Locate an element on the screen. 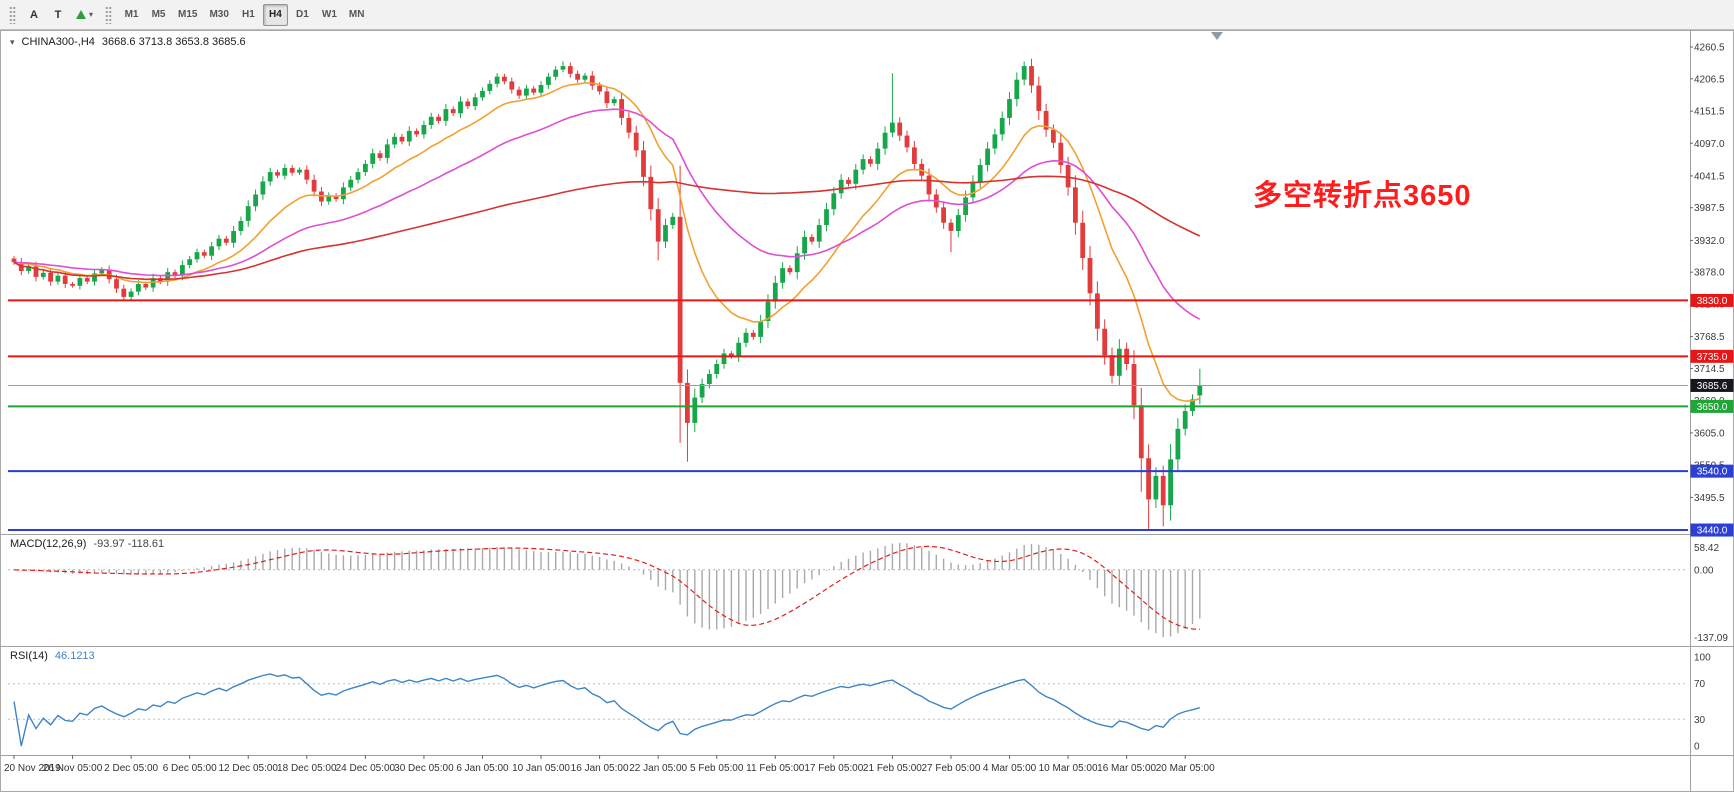  timeframe-mn-button: MN is located at coordinates (357, 15).